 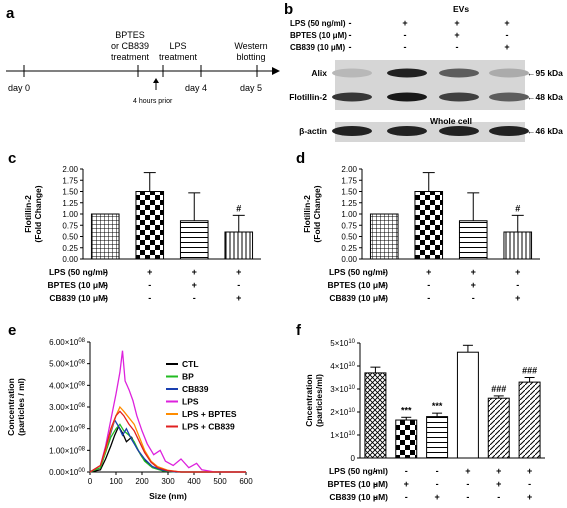 What do you see at coordinates (250, 57) in the screenshot?
I see `event-wb-line2: blotting` at bounding box center [250, 57].